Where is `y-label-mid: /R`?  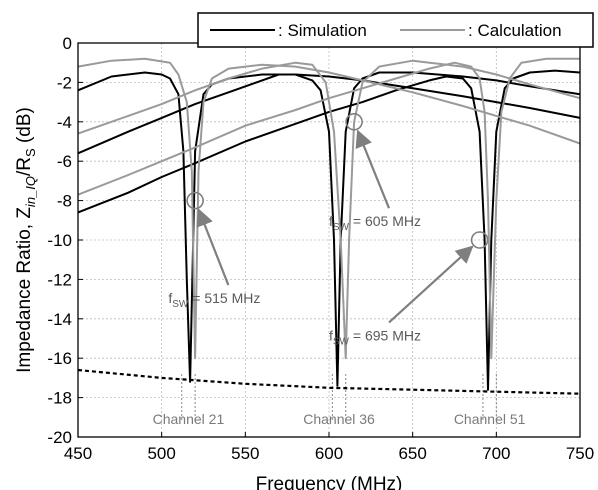 y-label-mid: /R is located at coordinates (24, 166).